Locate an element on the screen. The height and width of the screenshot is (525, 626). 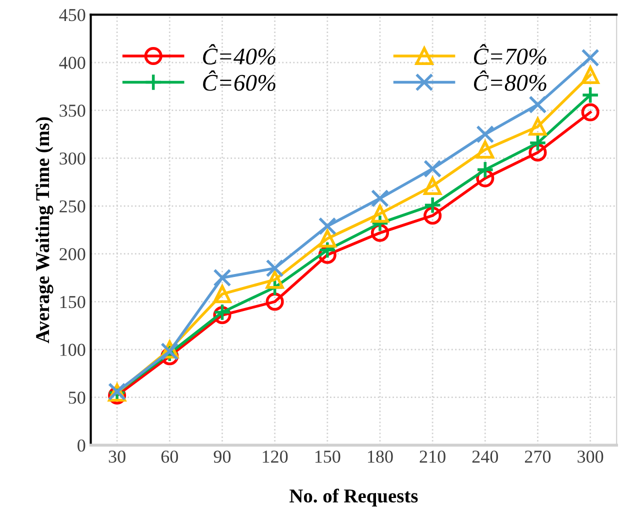
y-tick-label: 0 is located at coordinates (82, 445).